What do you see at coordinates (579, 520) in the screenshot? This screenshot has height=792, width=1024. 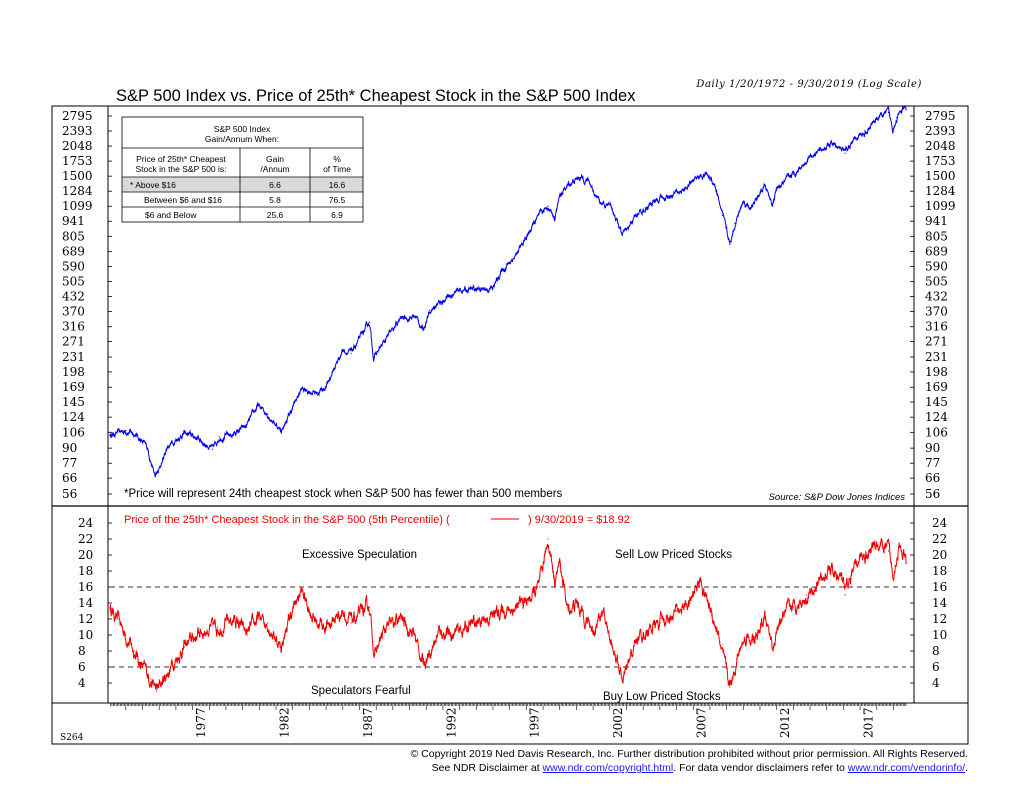 I see `legend-value-text: ) 9/30/2019 = $18.92` at bounding box center [579, 520].